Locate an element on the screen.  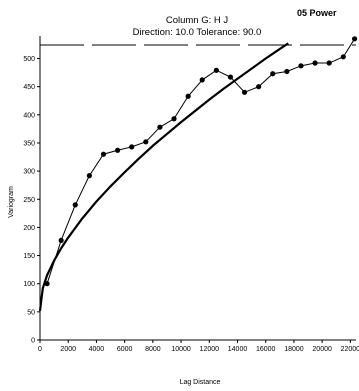
y-tick-label: 0 is located at coordinates (33, 341).